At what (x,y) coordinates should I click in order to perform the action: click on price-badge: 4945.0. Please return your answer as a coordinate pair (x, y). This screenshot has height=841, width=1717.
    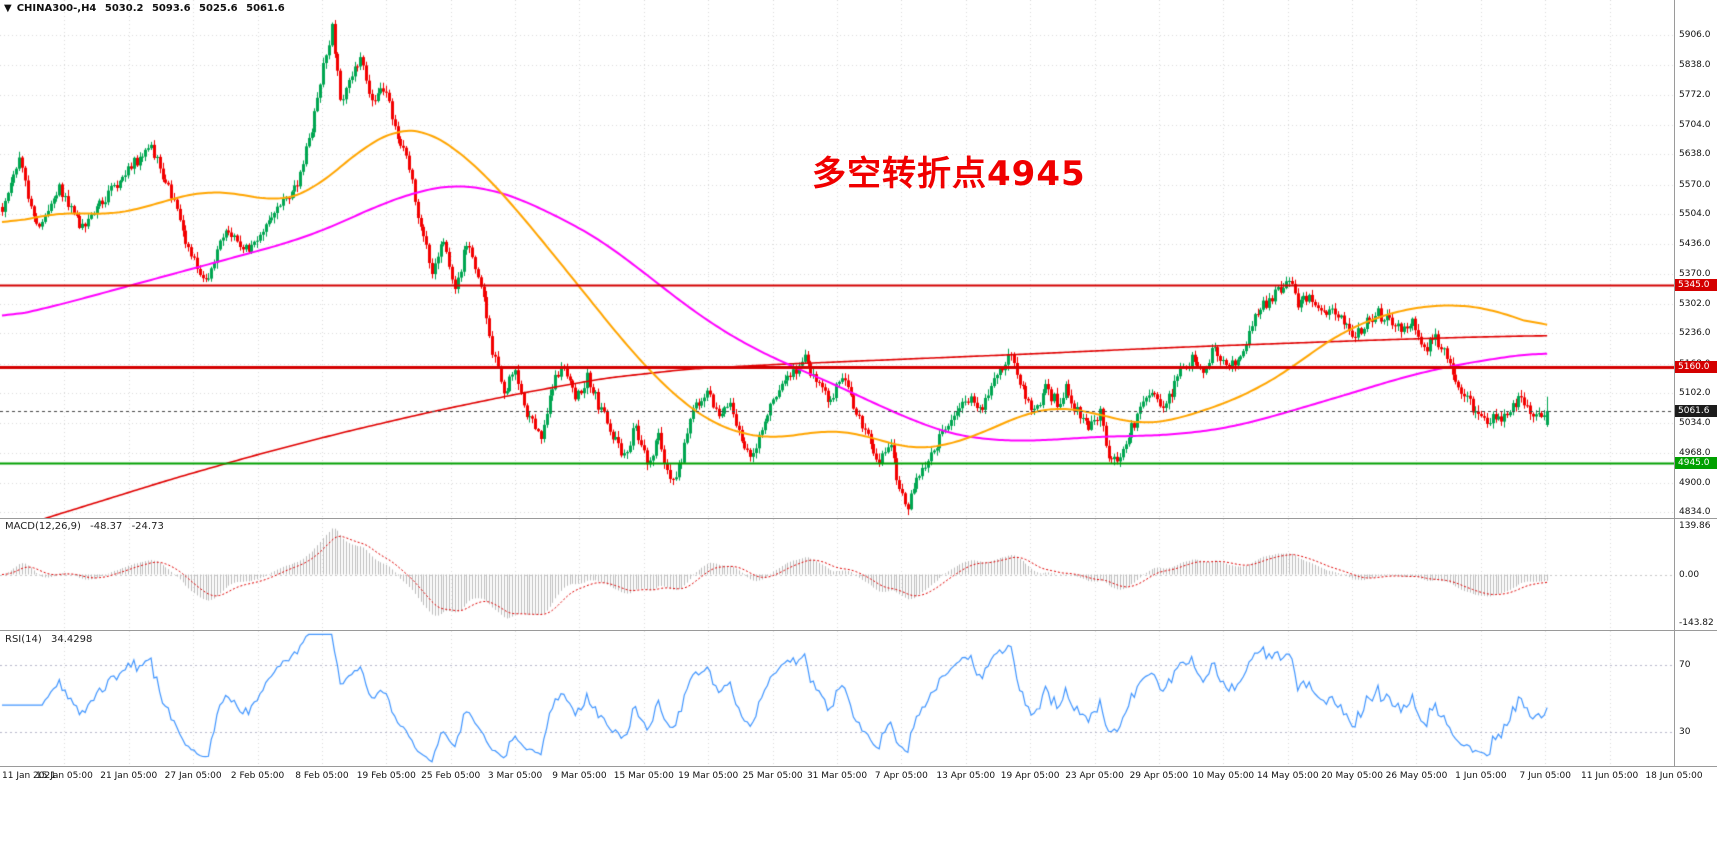
    Looking at the image, I should click on (1696, 462).